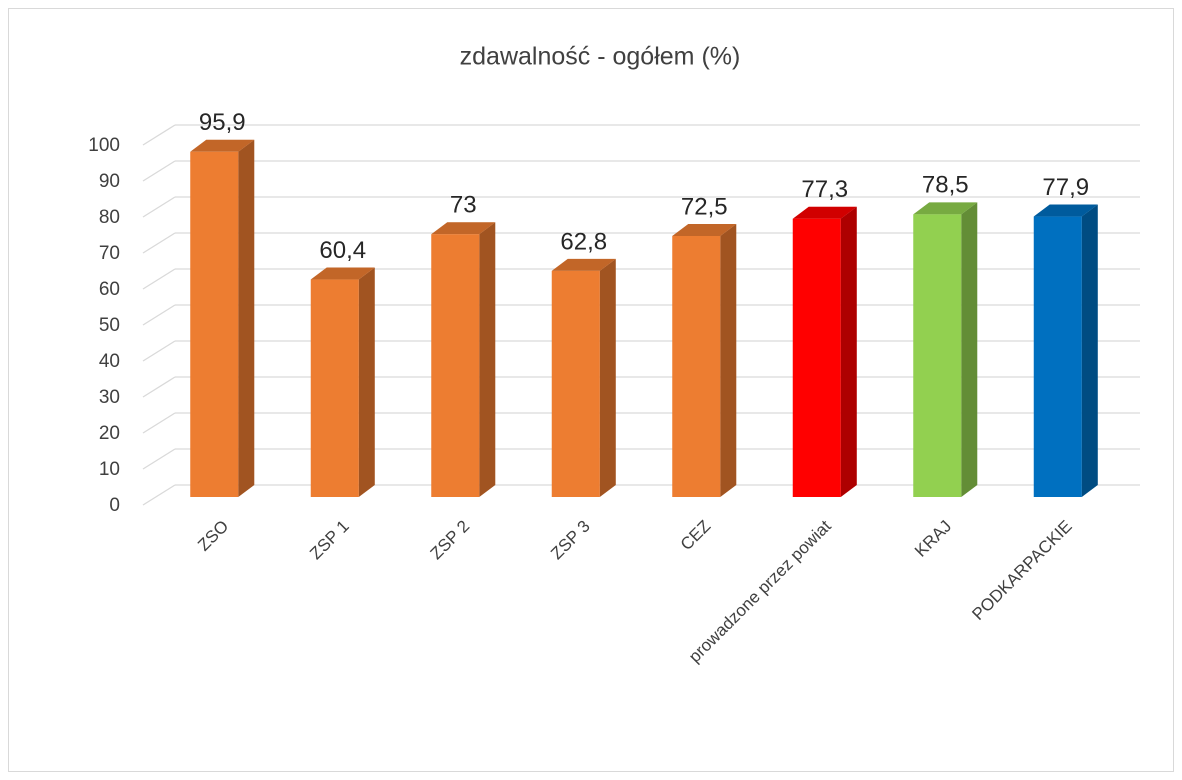 The width and height of the screenshot is (1182, 780). Describe the element at coordinates (109, 433) in the screenshot. I see `y-tick-label: 20` at that location.